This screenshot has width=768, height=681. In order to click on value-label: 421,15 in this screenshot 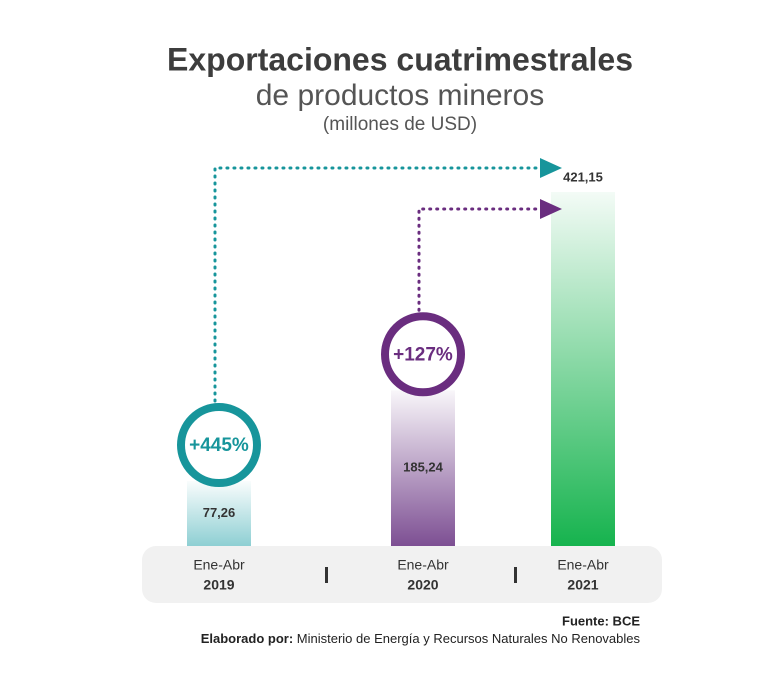, I will do `click(583, 176)`.